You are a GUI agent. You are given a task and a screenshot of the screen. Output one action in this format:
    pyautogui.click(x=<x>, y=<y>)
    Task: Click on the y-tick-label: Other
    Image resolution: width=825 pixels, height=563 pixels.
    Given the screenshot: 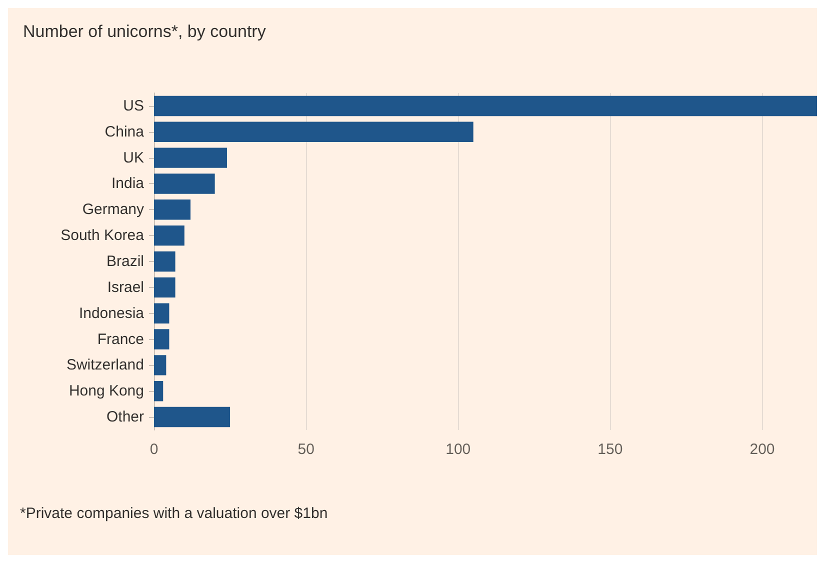 What is the action you would take?
    pyautogui.click(x=125, y=417)
    